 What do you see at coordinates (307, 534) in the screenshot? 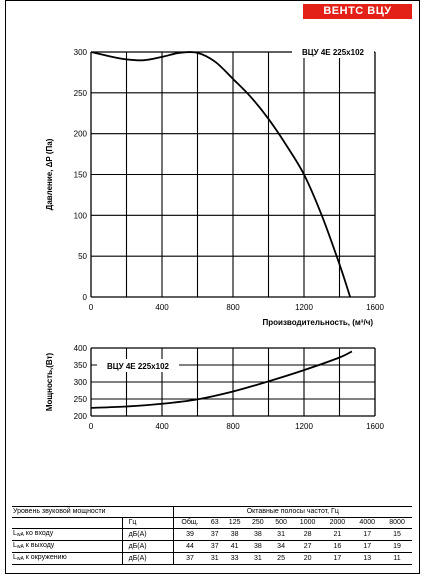
I see `cell: 28` at bounding box center [307, 534].